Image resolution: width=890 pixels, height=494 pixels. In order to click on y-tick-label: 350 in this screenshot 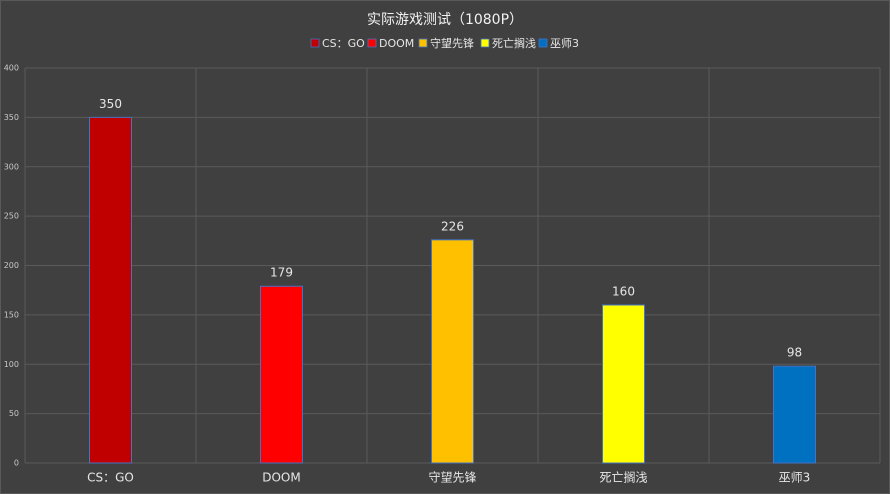, I will do `click(11, 117)`.